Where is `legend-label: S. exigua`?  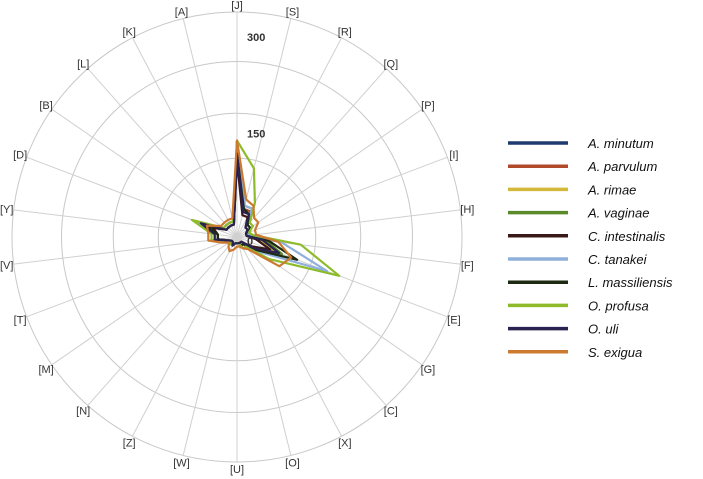
legend-label: S. exigua is located at coordinates (615, 352).